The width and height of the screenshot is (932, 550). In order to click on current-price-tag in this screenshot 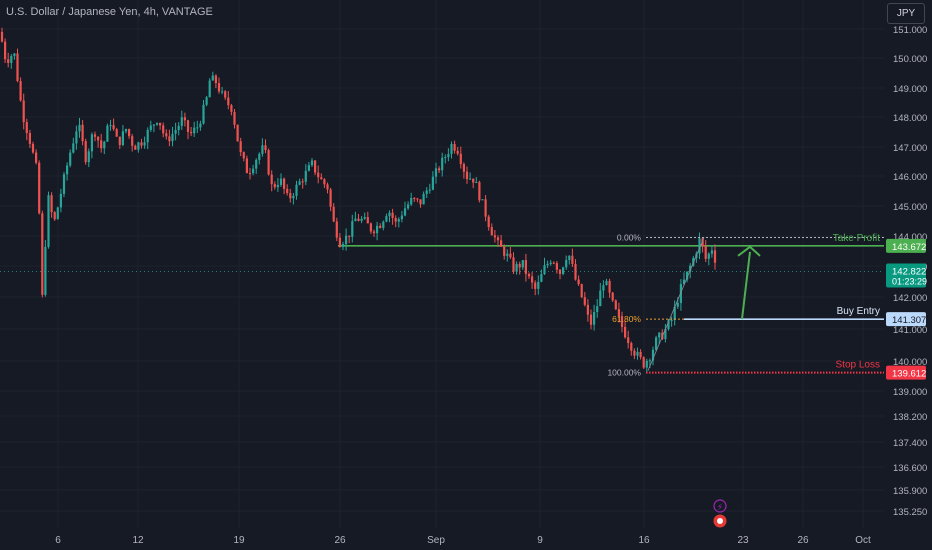, I will do `click(906, 275)`.